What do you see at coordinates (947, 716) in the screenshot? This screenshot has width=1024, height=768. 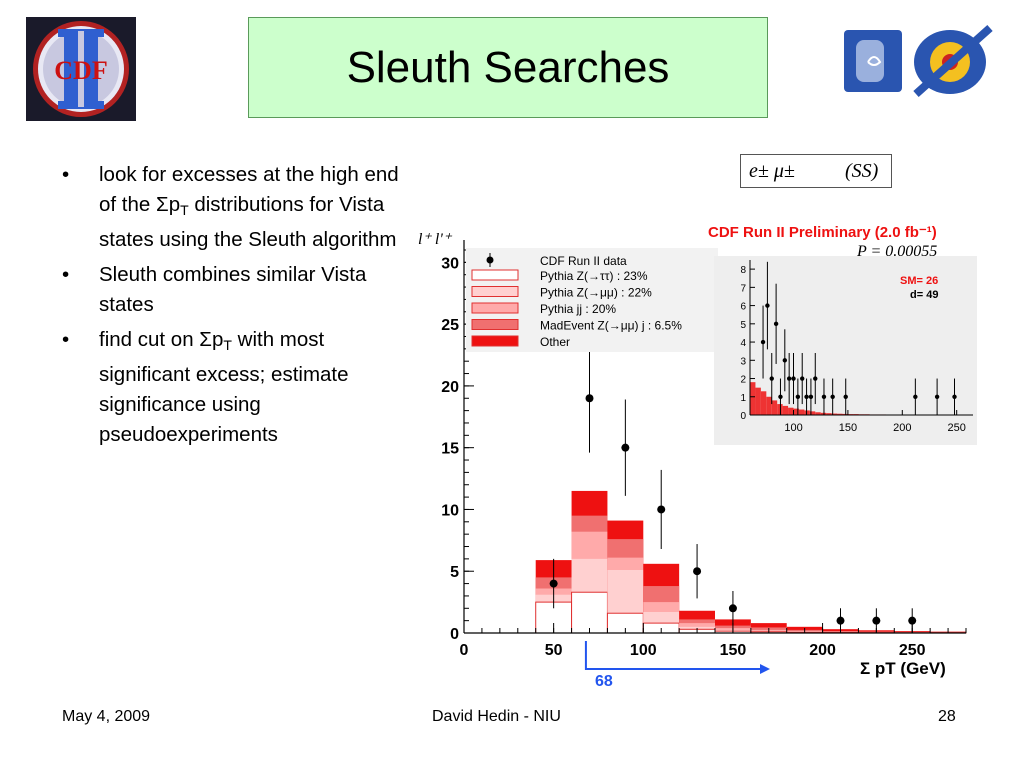 I see `footer-page-number: 28` at bounding box center [947, 716].